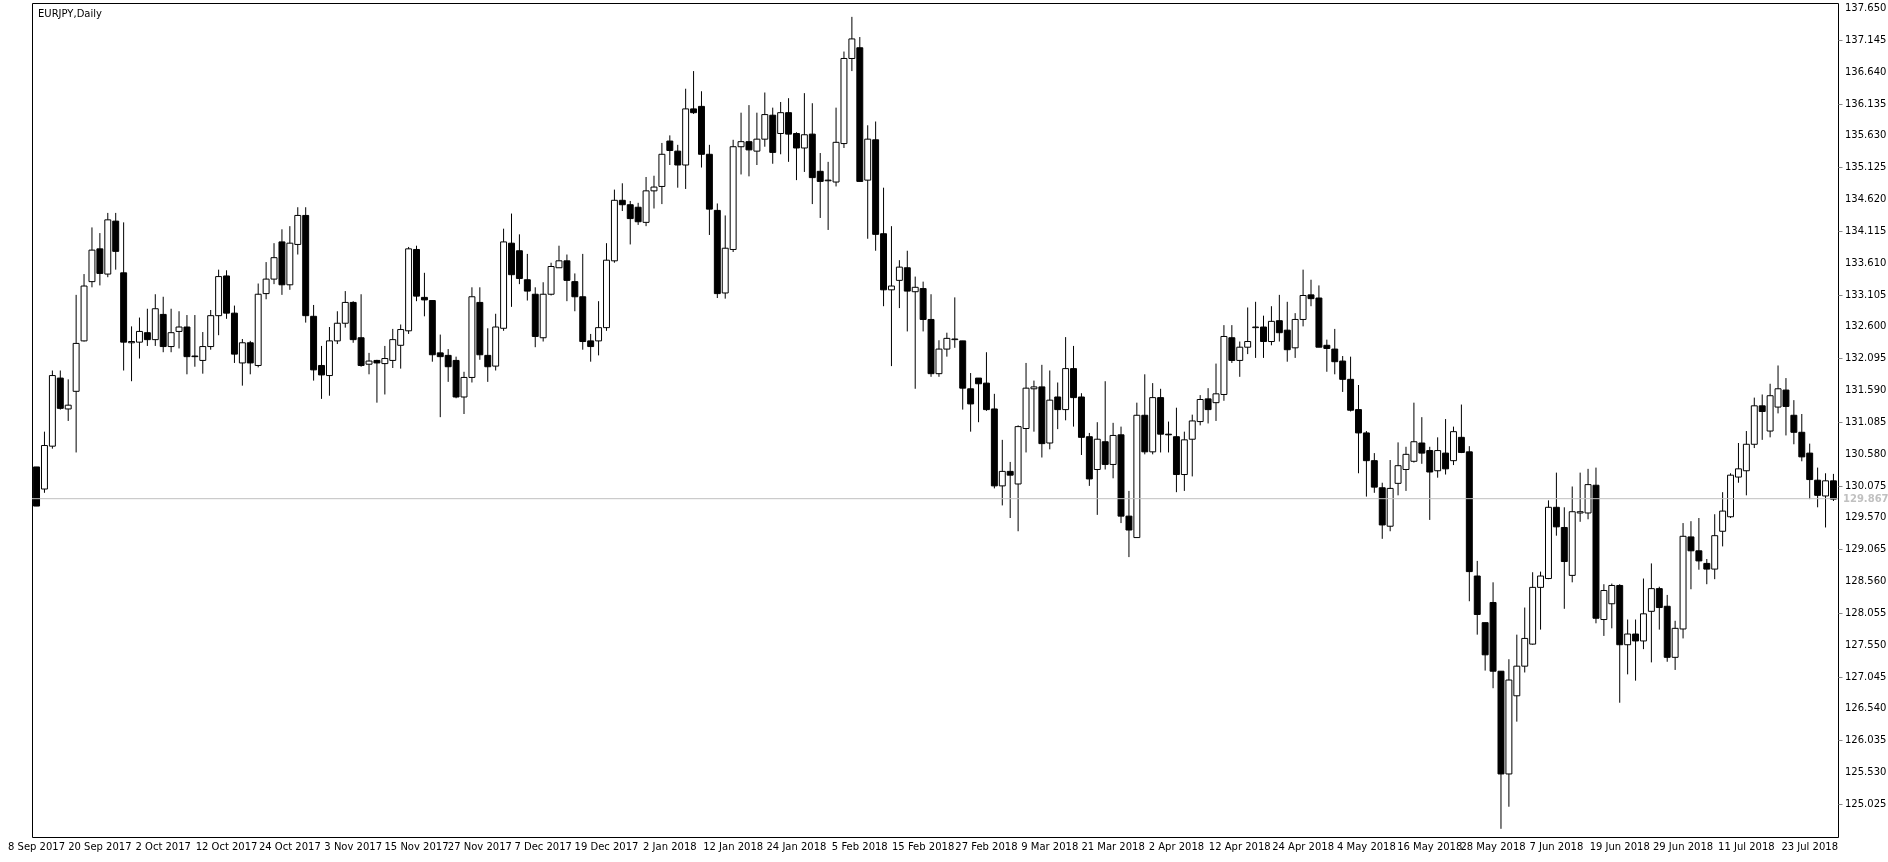 This screenshot has height=862, width=1888. Describe the element at coordinates (606, 846) in the screenshot. I see `x-tick-label: 19 Dec 2017` at that location.